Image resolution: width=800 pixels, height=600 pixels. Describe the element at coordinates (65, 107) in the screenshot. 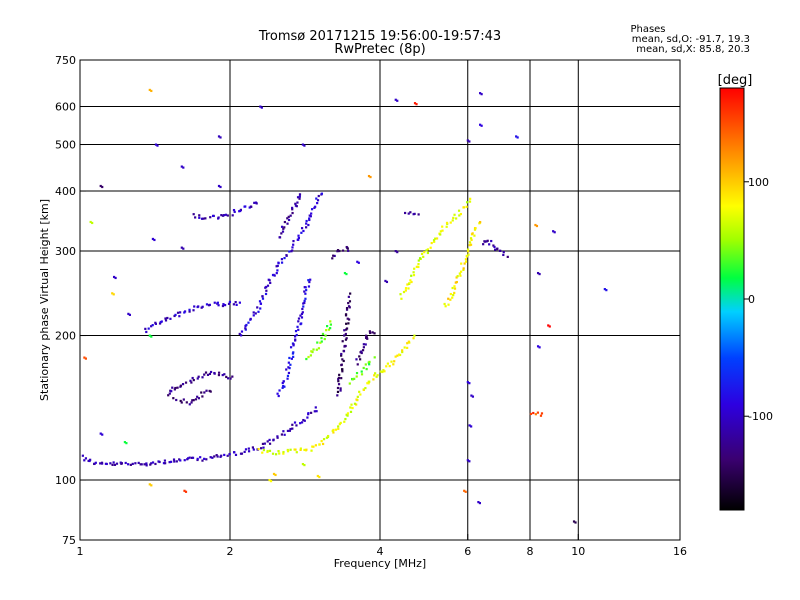

I see `y-tick-label: 600` at that location.